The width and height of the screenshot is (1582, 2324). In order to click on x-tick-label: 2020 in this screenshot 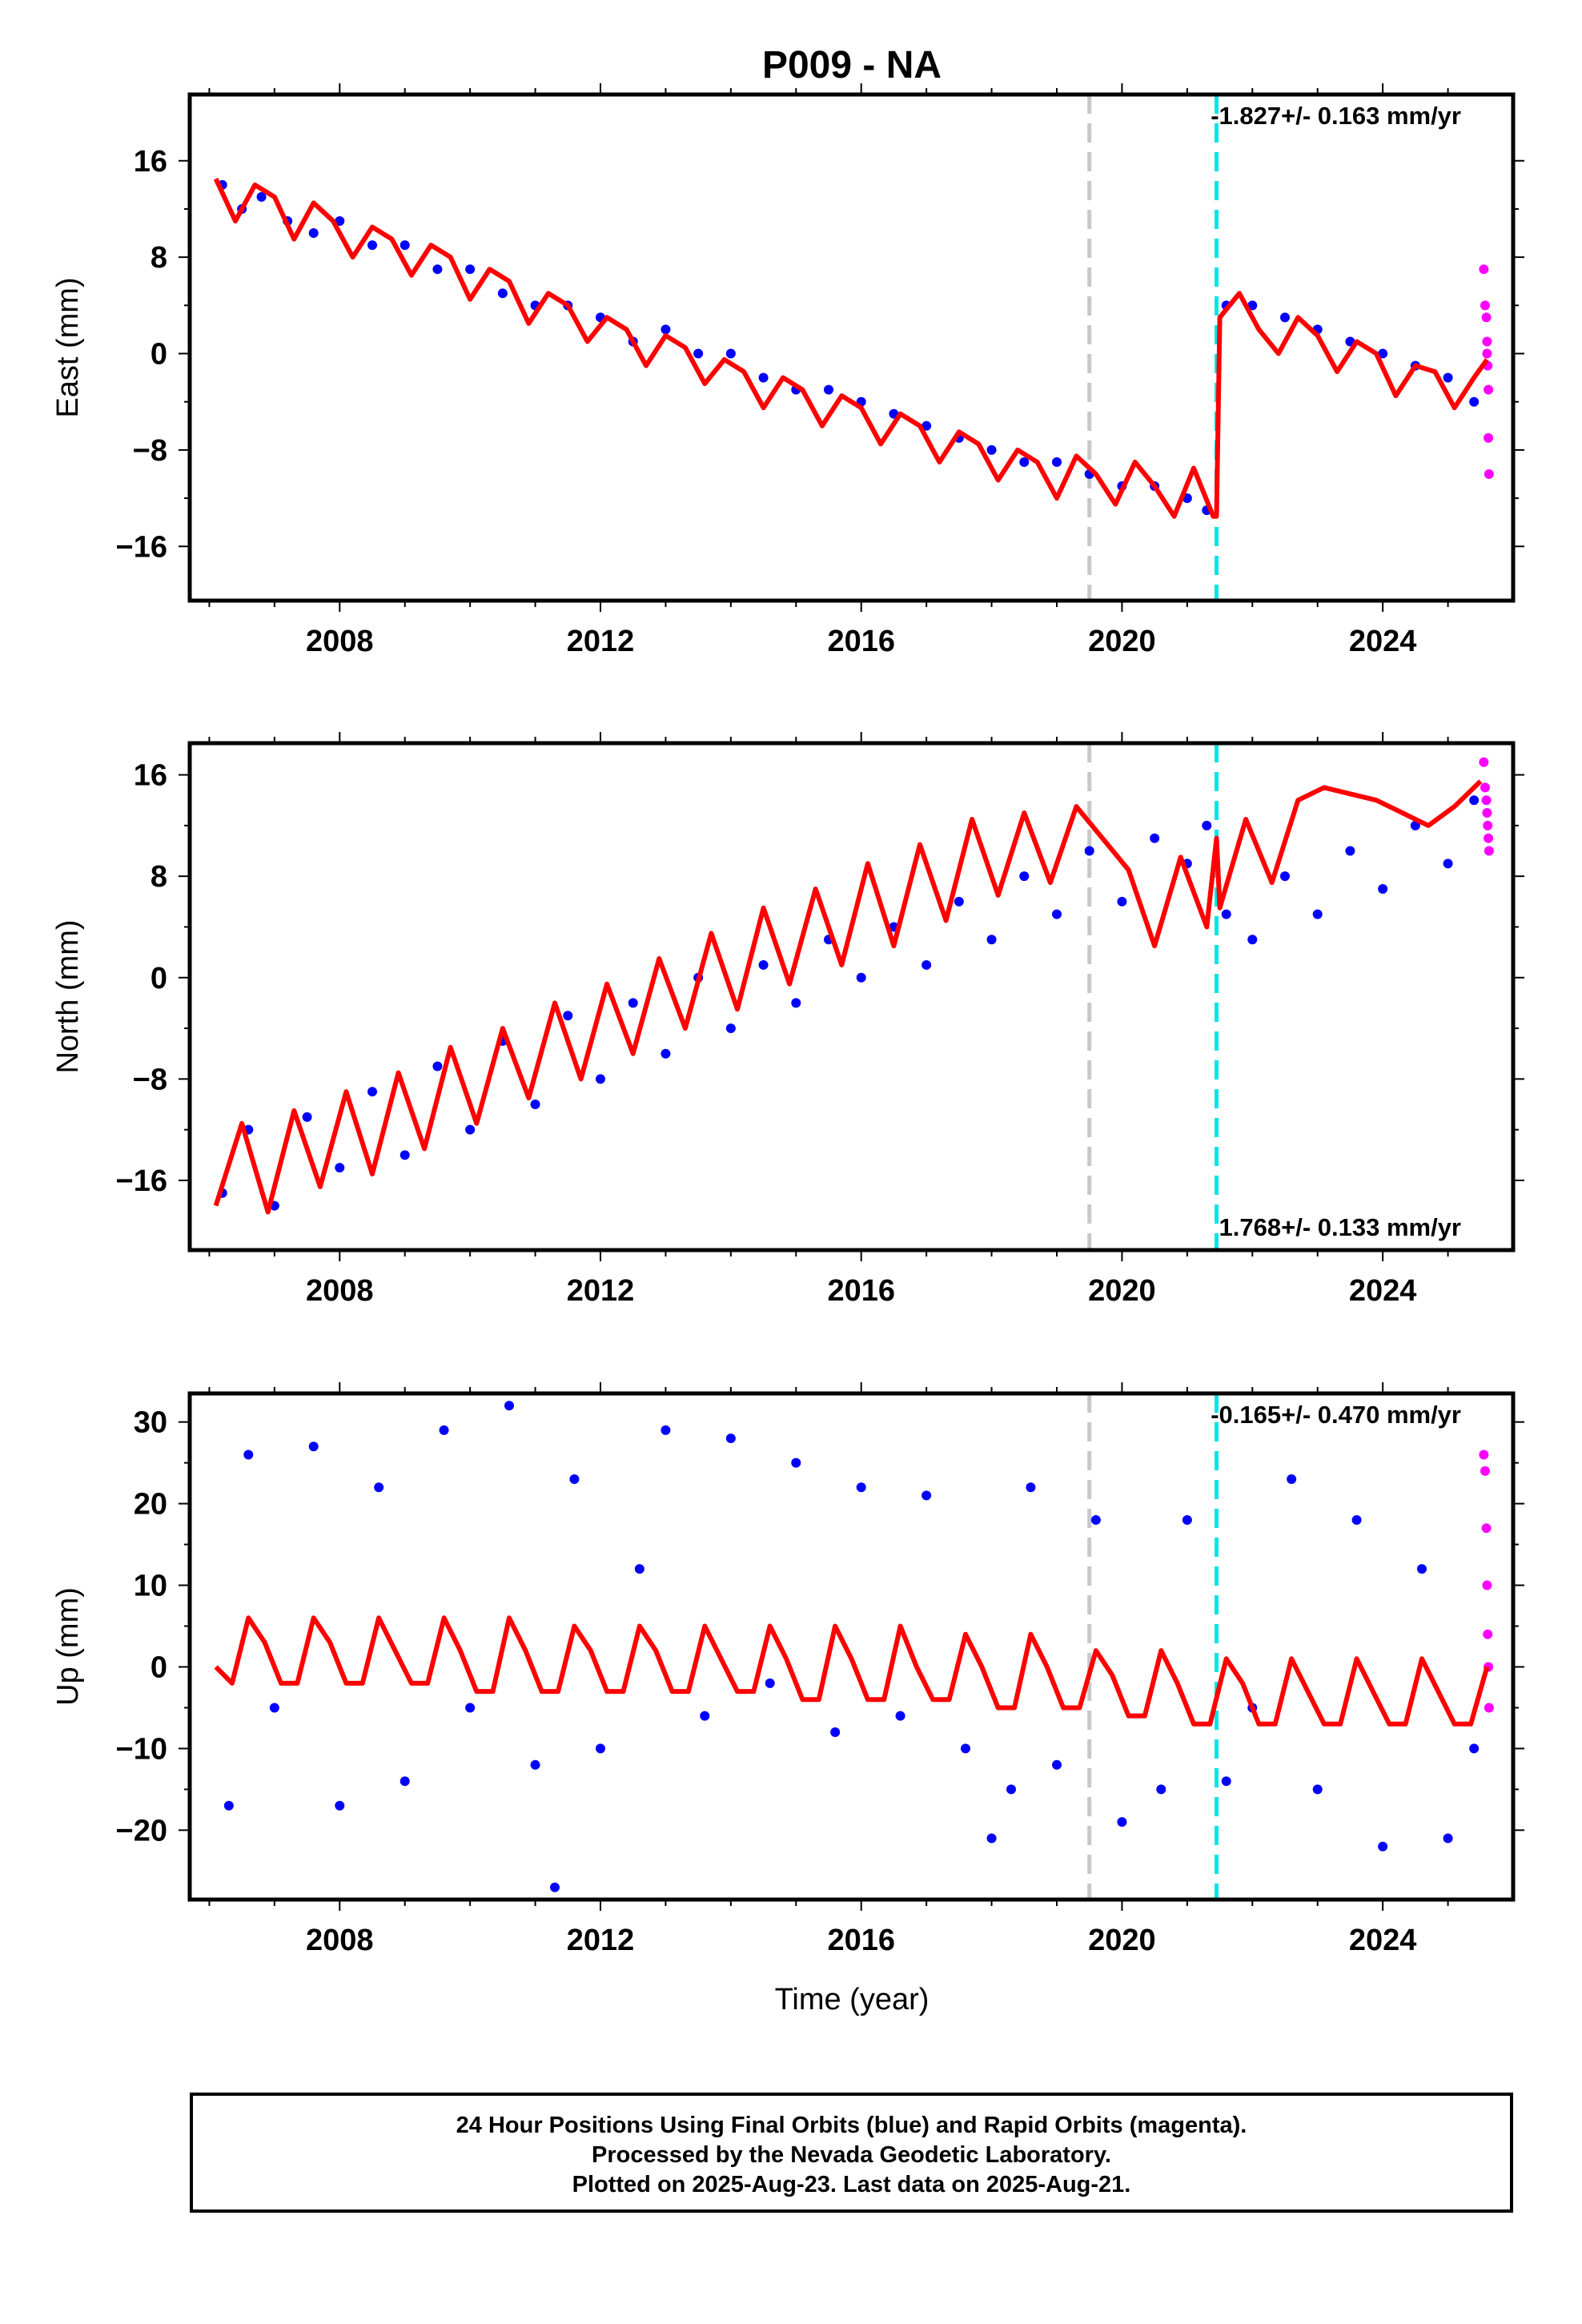, I will do `click(1122, 641)`.